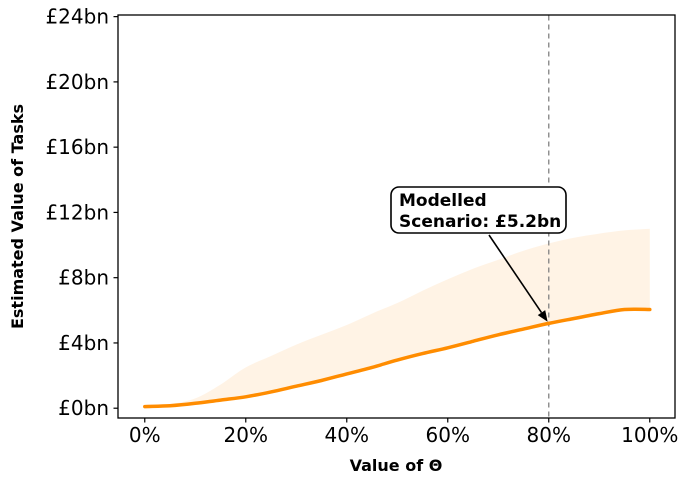  I want to click on x-tick-label: 20%, so click(246, 435).